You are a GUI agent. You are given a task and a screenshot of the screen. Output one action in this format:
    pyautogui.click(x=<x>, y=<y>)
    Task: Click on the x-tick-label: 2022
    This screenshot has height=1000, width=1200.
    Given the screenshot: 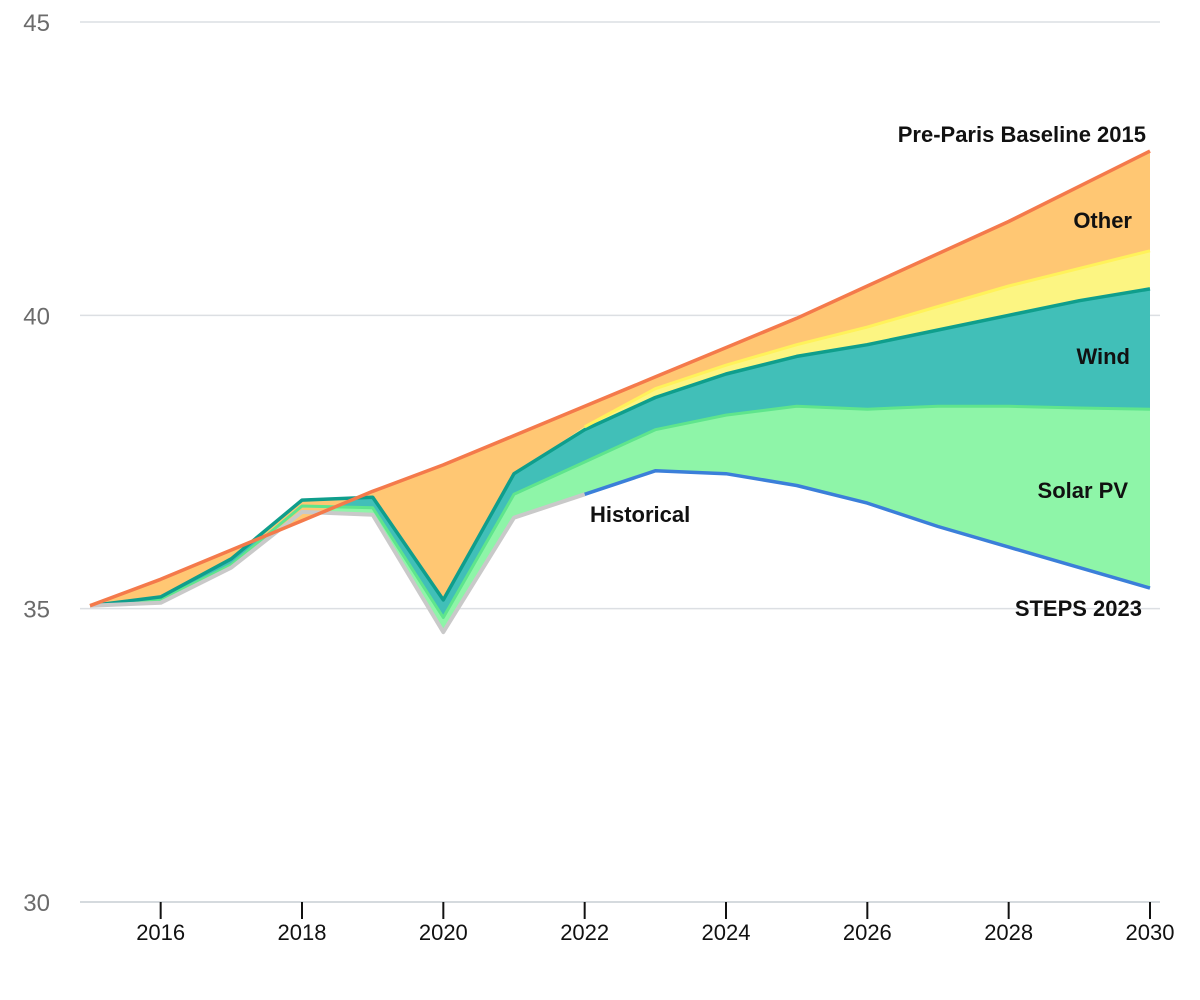 What is the action you would take?
    pyautogui.click(x=584, y=932)
    